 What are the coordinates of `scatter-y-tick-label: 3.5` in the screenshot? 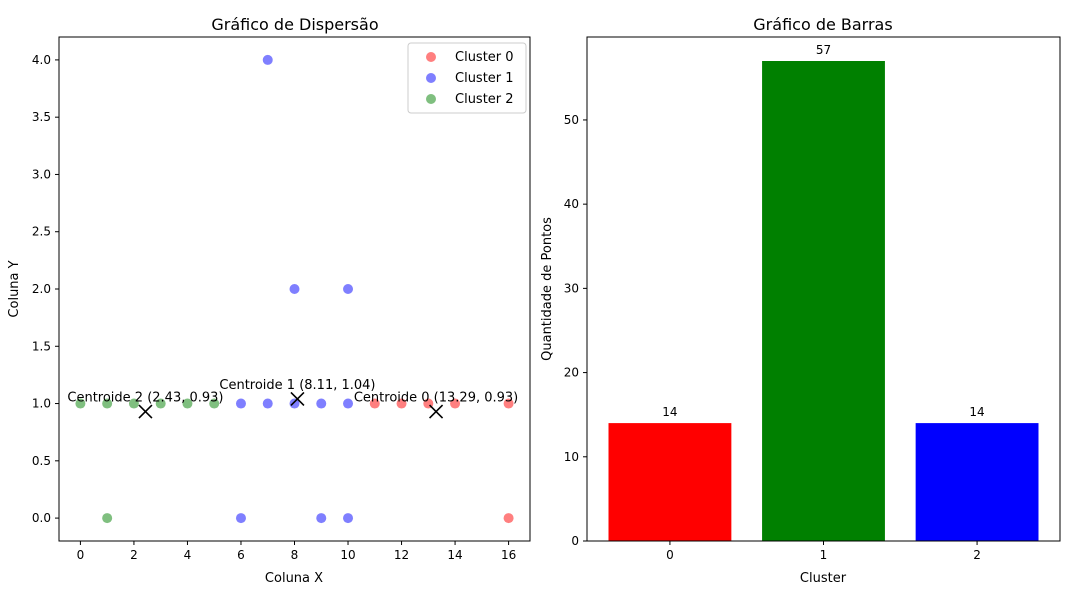 It's located at (41, 117).